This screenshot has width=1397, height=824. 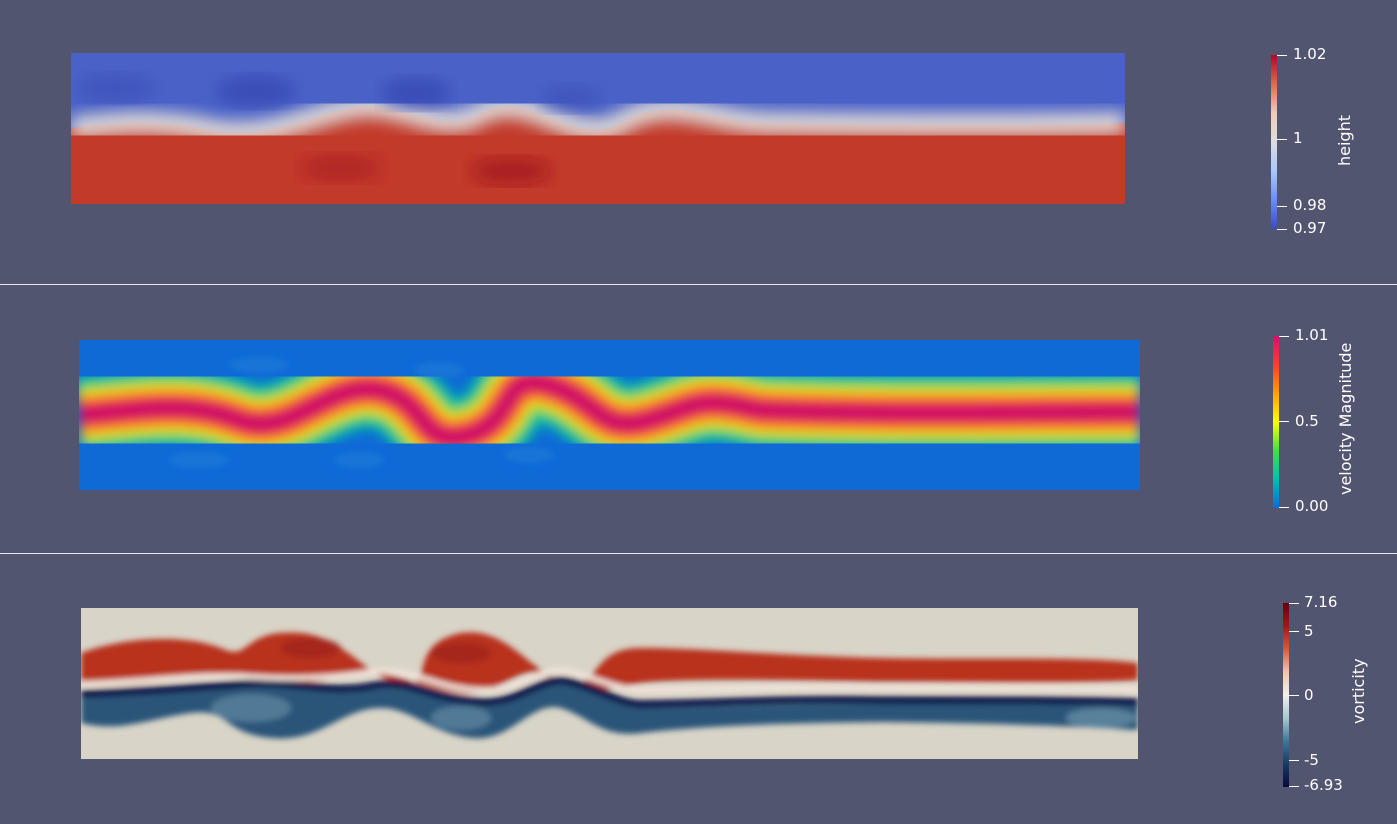 I want to click on height-colorbar, so click(x=1274, y=142).